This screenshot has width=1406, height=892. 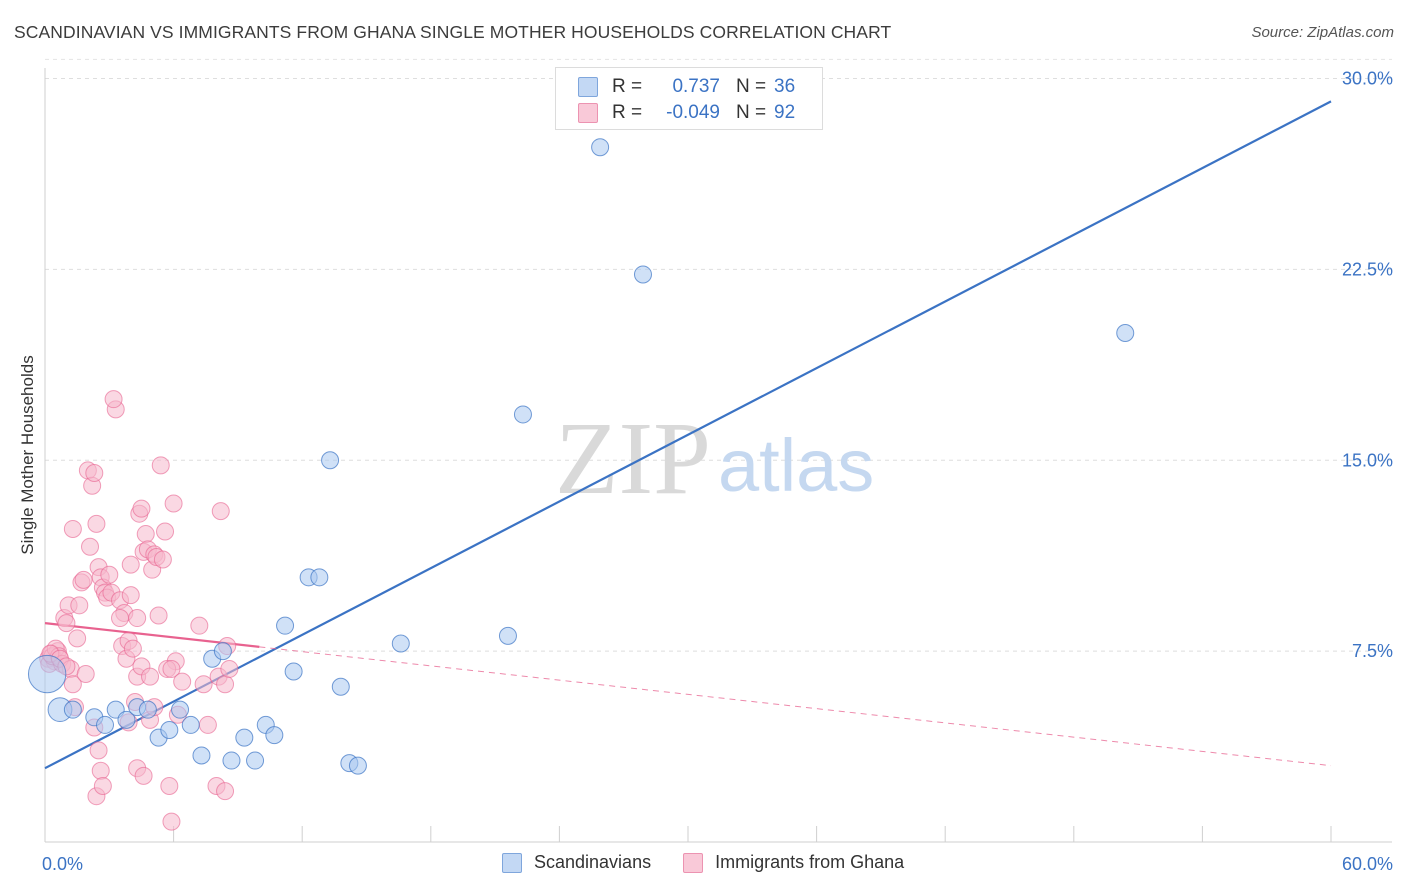 I want to click on y-axis-label: Single Mother Households, so click(x=27, y=455).